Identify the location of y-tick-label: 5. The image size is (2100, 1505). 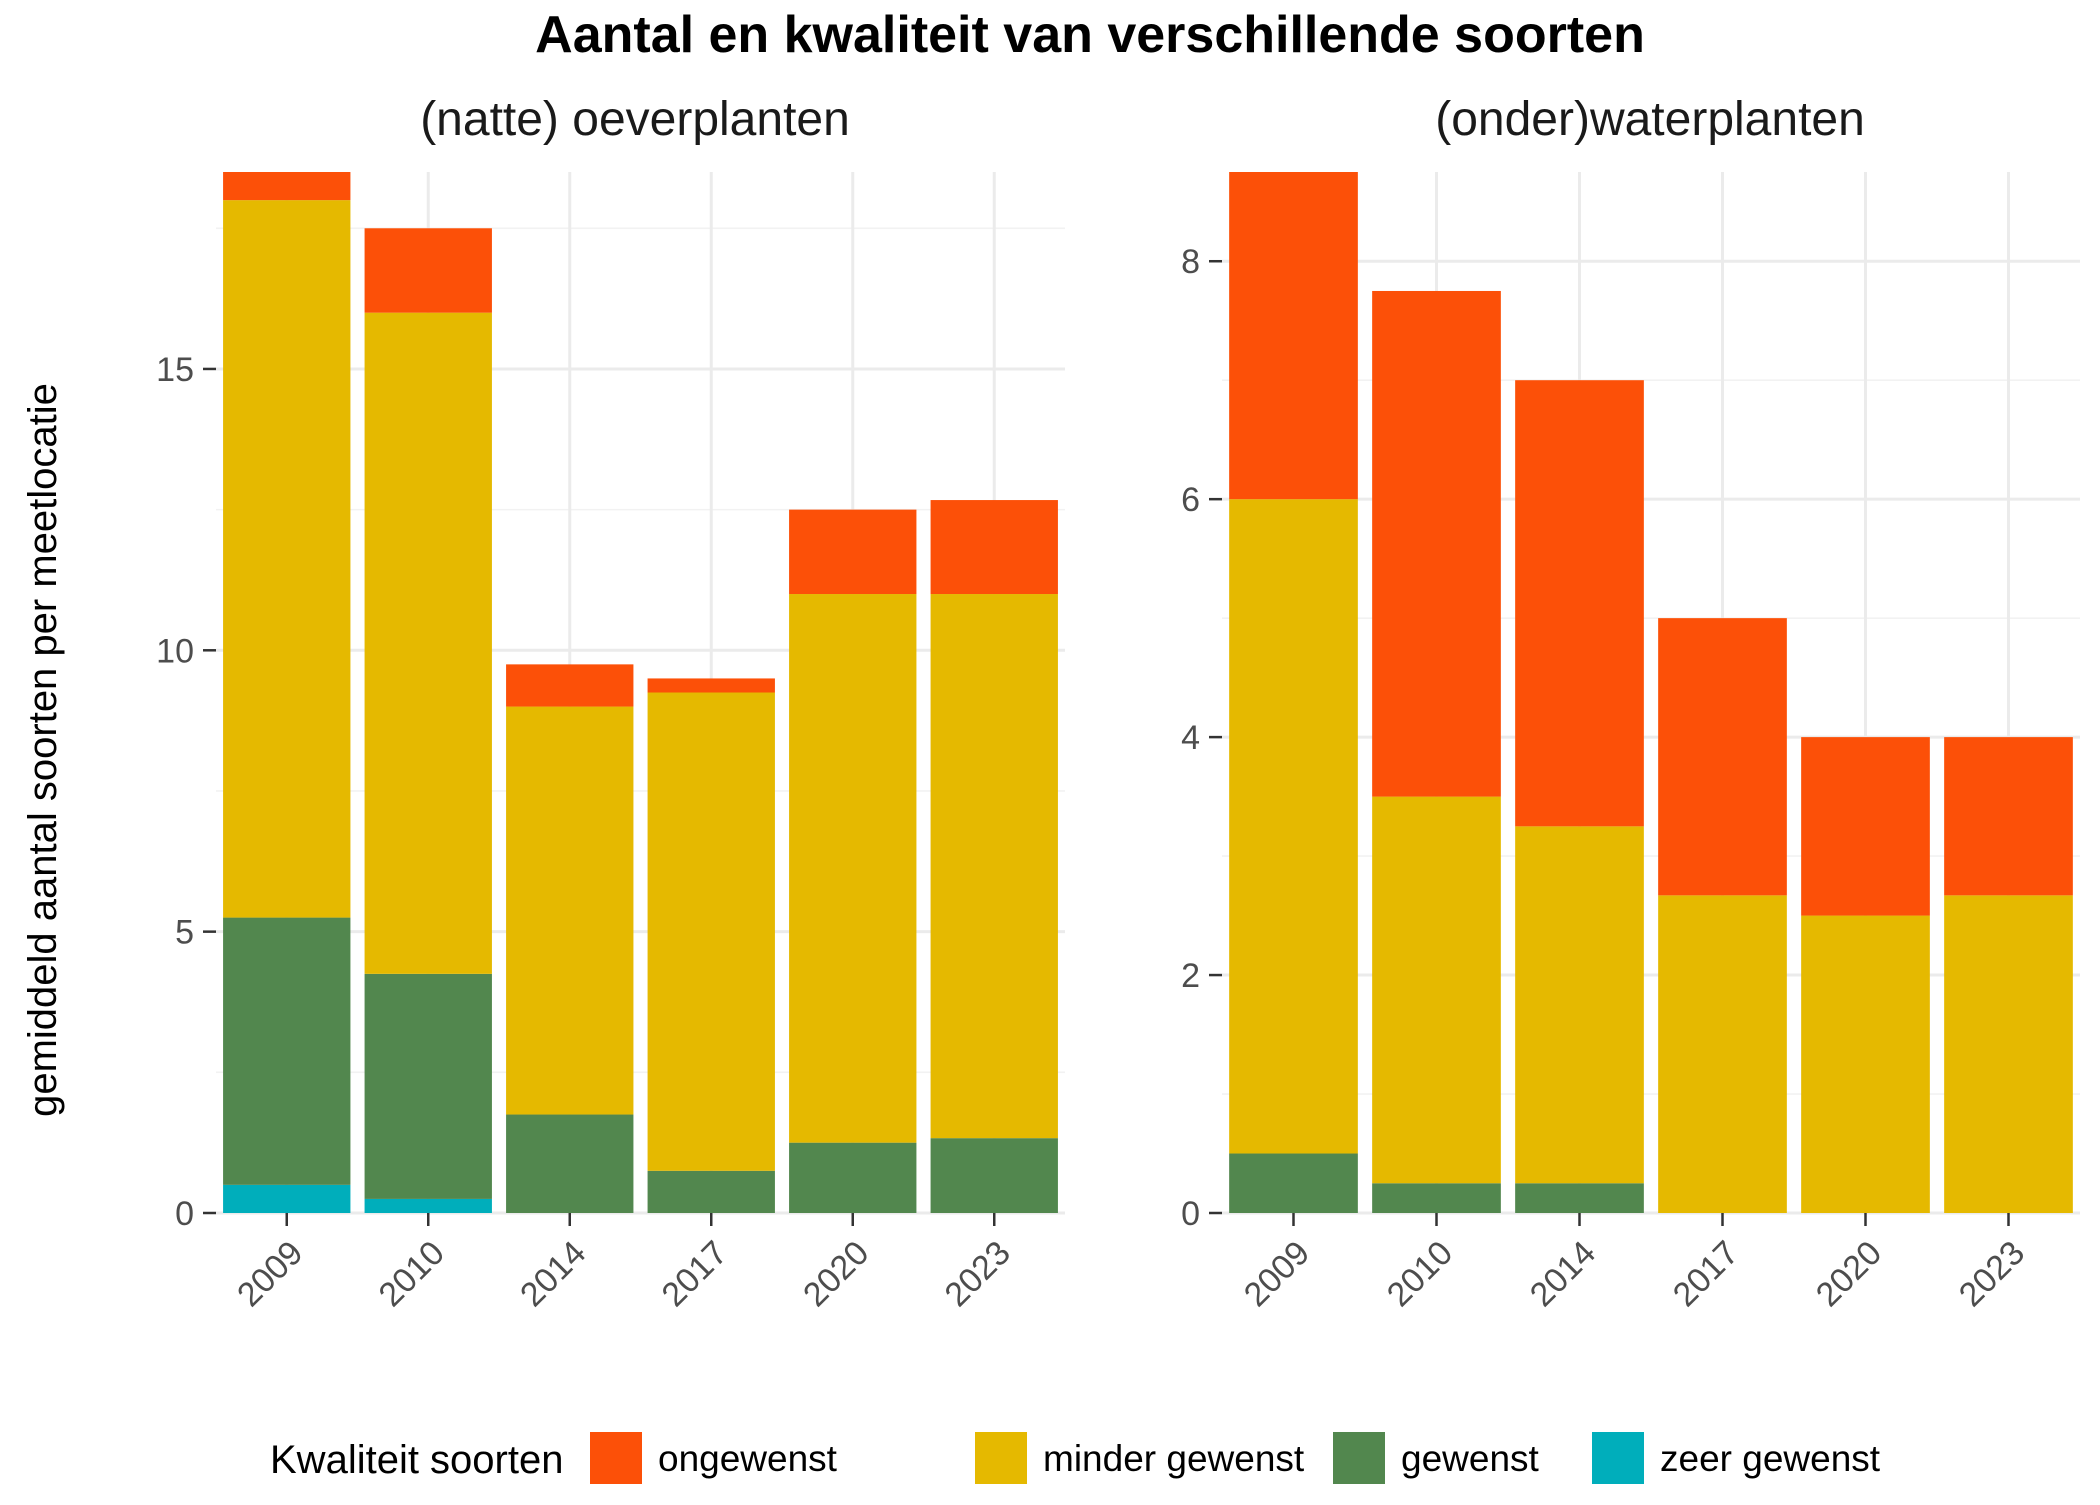
(184, 933).